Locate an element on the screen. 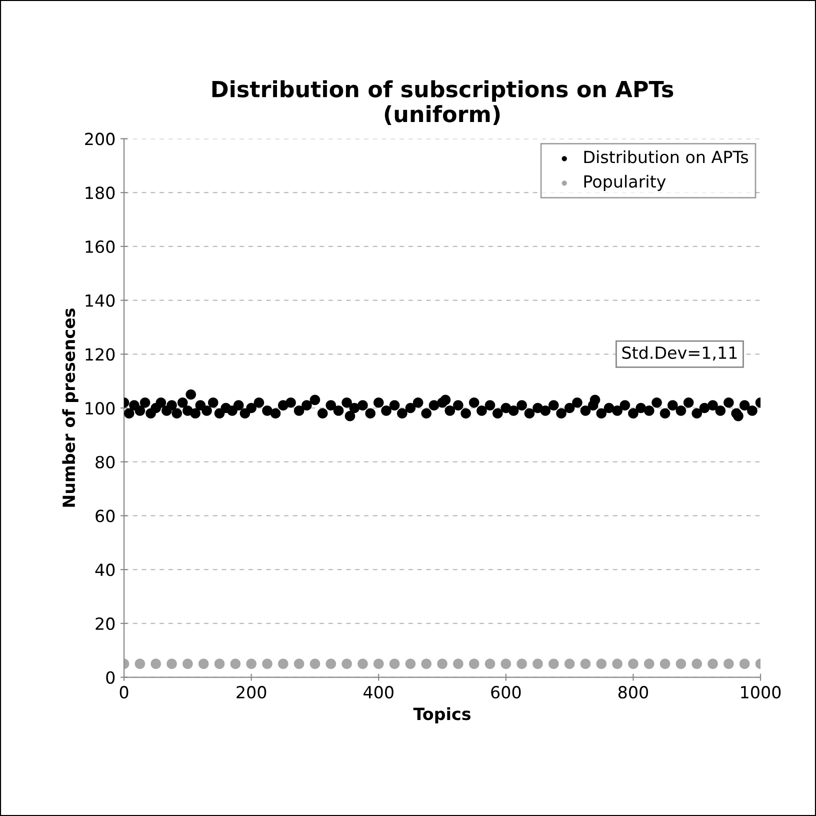 The image size is (816, 816). y-tick-label: 60 is located at coordinates (105, 516).